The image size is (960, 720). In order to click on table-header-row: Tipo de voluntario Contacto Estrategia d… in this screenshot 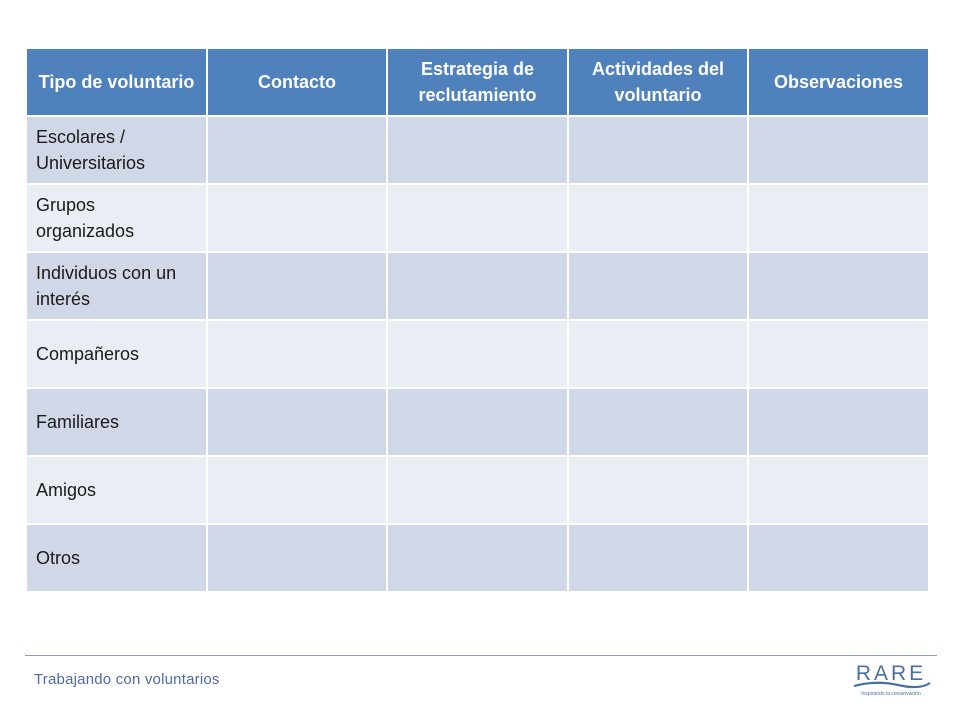, I will do `click(477, 82)`.